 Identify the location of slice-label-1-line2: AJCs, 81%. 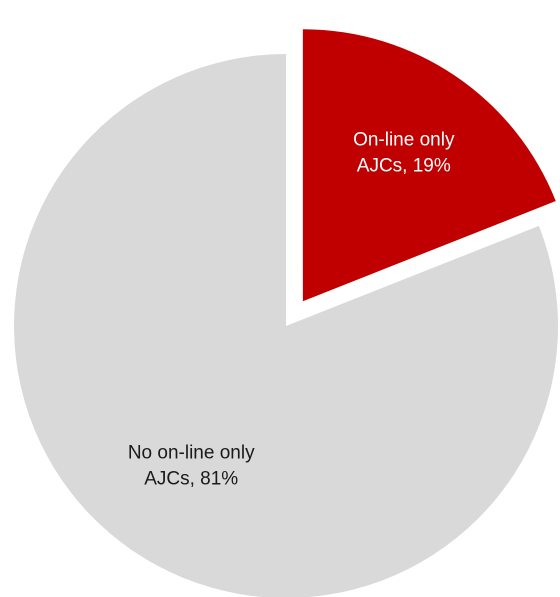
(191, 478).